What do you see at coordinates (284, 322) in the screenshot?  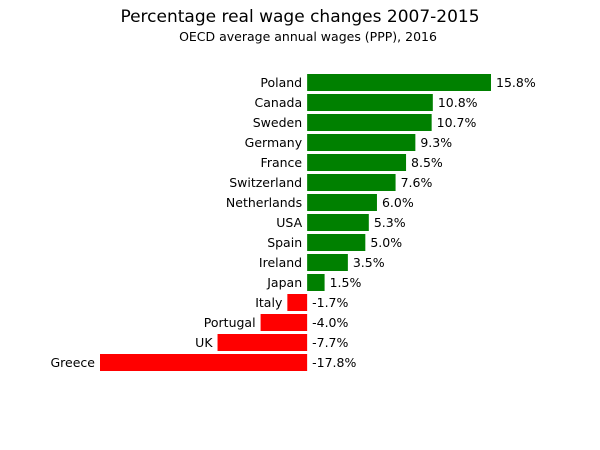 I see `bar-portugal` at bounding box center [284, 322].